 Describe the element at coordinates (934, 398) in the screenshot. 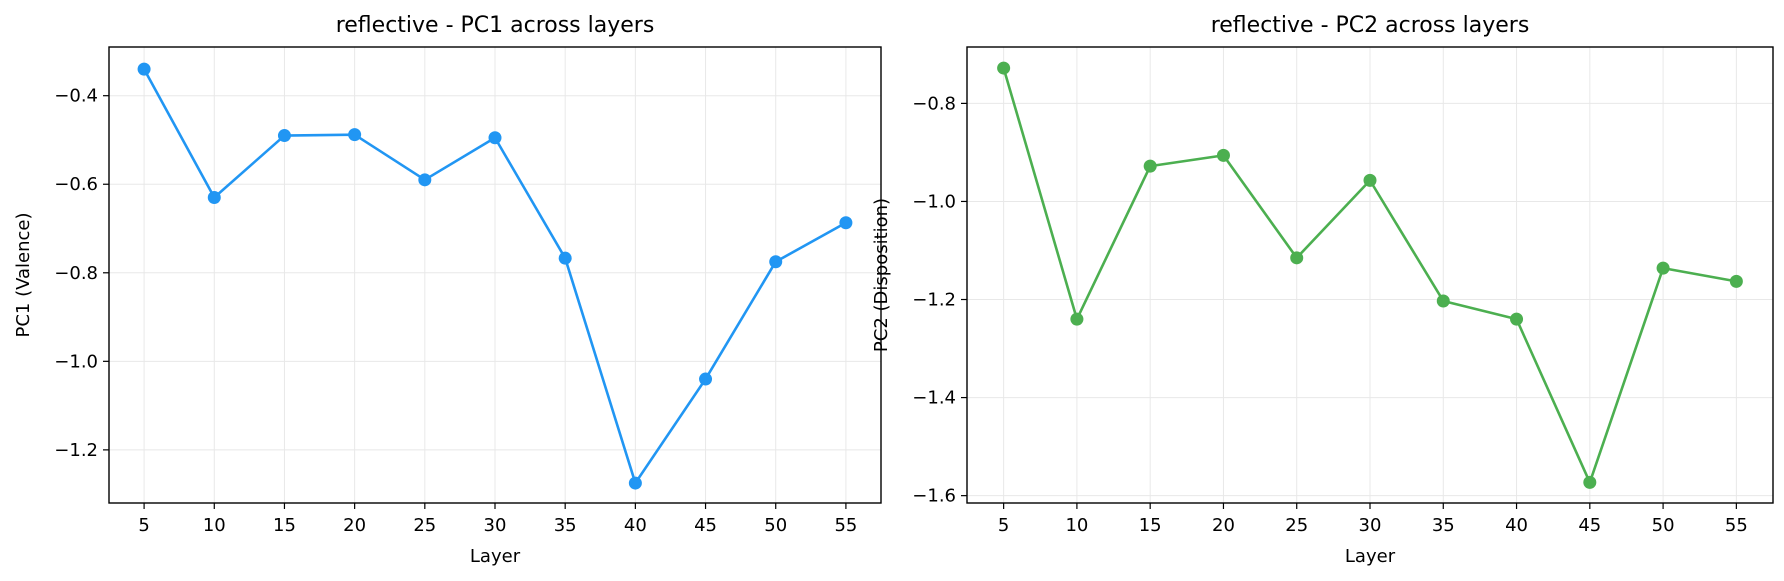

I see `y-tick-label: −1.4` at that location.